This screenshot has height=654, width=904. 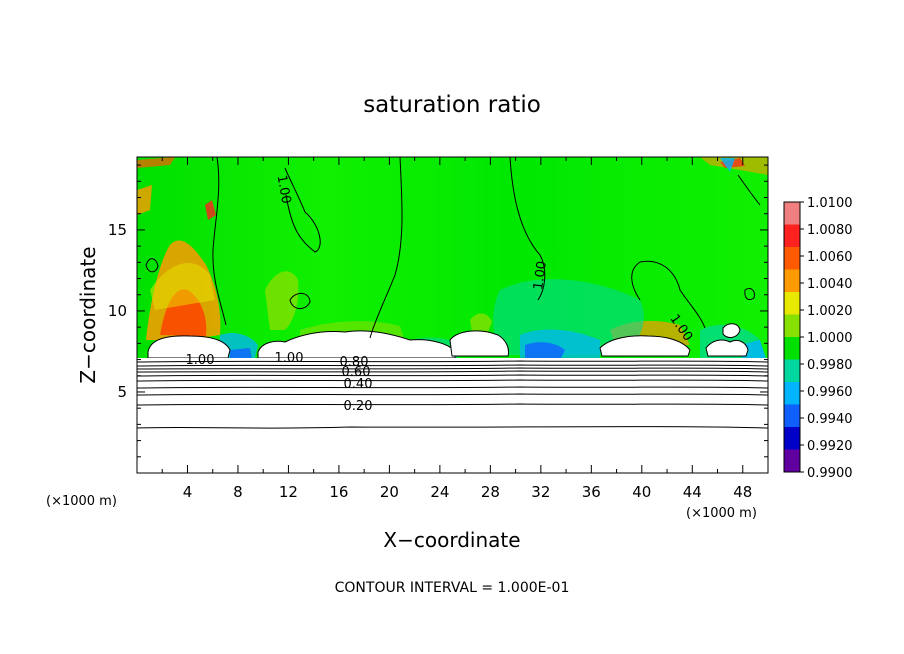 What do you see at coordinates (81, 501) in the screenshot?
I see `x-unit-left: (×1000 m)` at bounding box center [81, 501].